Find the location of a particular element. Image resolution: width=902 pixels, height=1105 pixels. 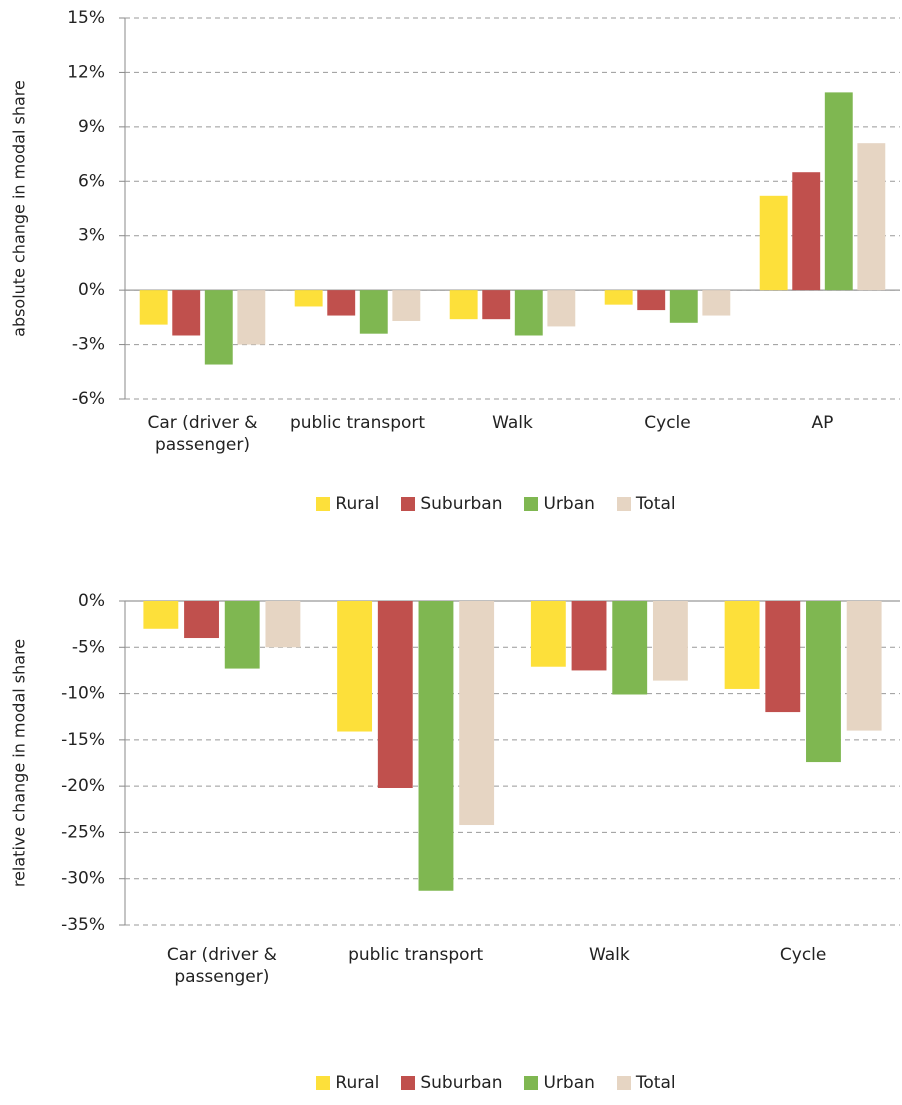

x-tick-label: AP is located at coordinates (822, 423).